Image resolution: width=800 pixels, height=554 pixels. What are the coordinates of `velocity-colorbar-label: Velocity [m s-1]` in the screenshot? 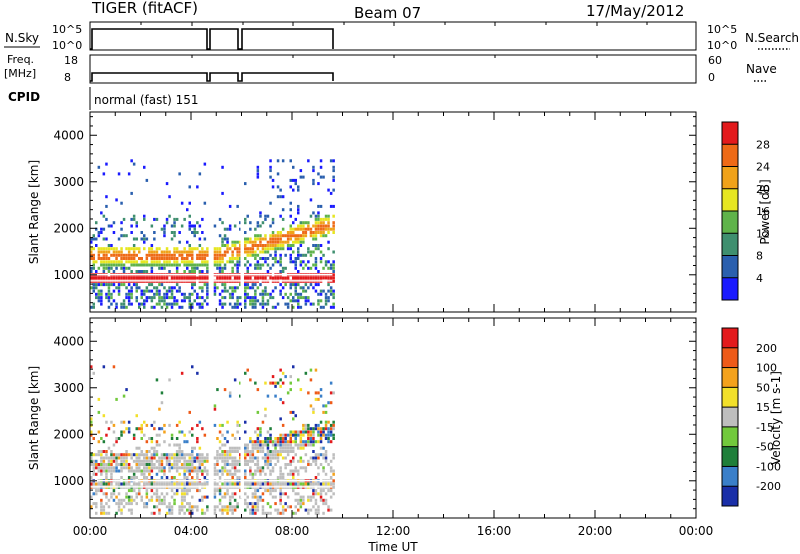 It's located at (776, 418).